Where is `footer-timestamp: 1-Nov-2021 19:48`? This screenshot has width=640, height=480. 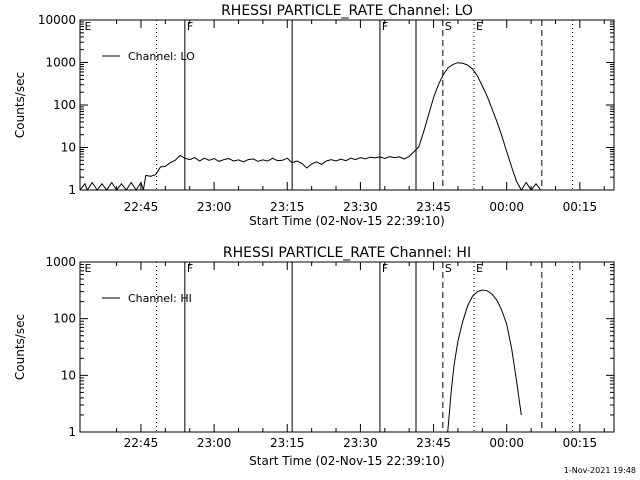
footer-timestamp: 1-Nov-2021 19:48 is located at coordinates (599, 470).